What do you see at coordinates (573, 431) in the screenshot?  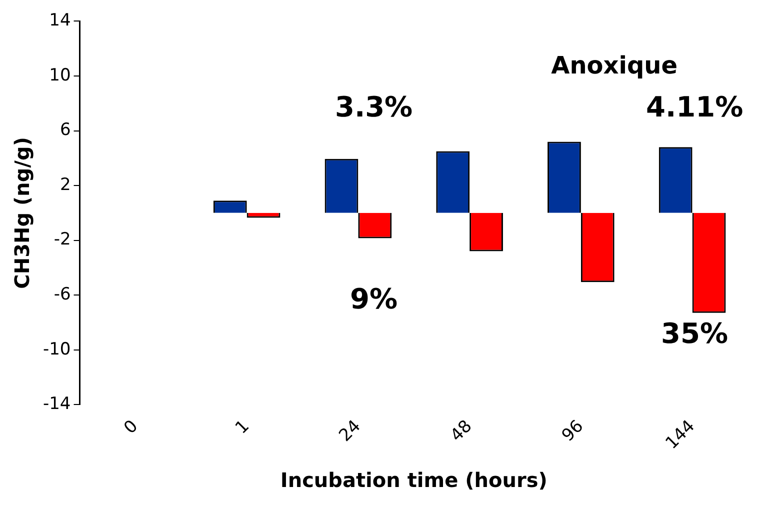 I see `x-tick-label: 96` at bounding box center [573, 431].